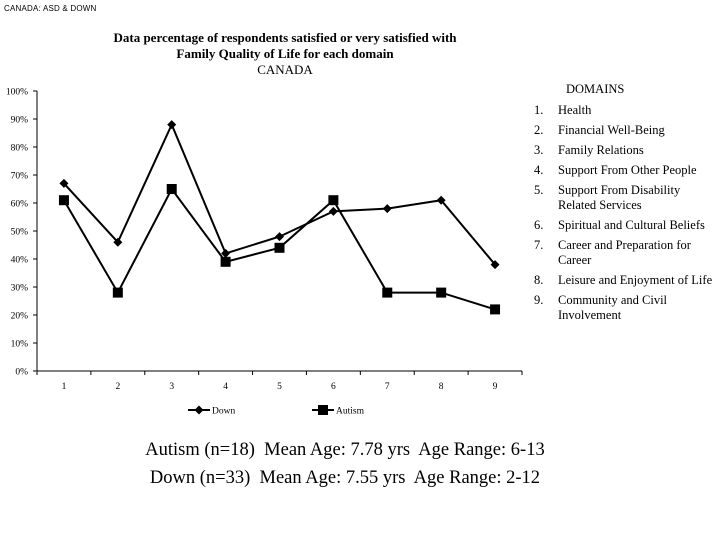 This screenshot has height=540, width=720. I want to click on chart-subtitle: CANADA, so click(285, 69).